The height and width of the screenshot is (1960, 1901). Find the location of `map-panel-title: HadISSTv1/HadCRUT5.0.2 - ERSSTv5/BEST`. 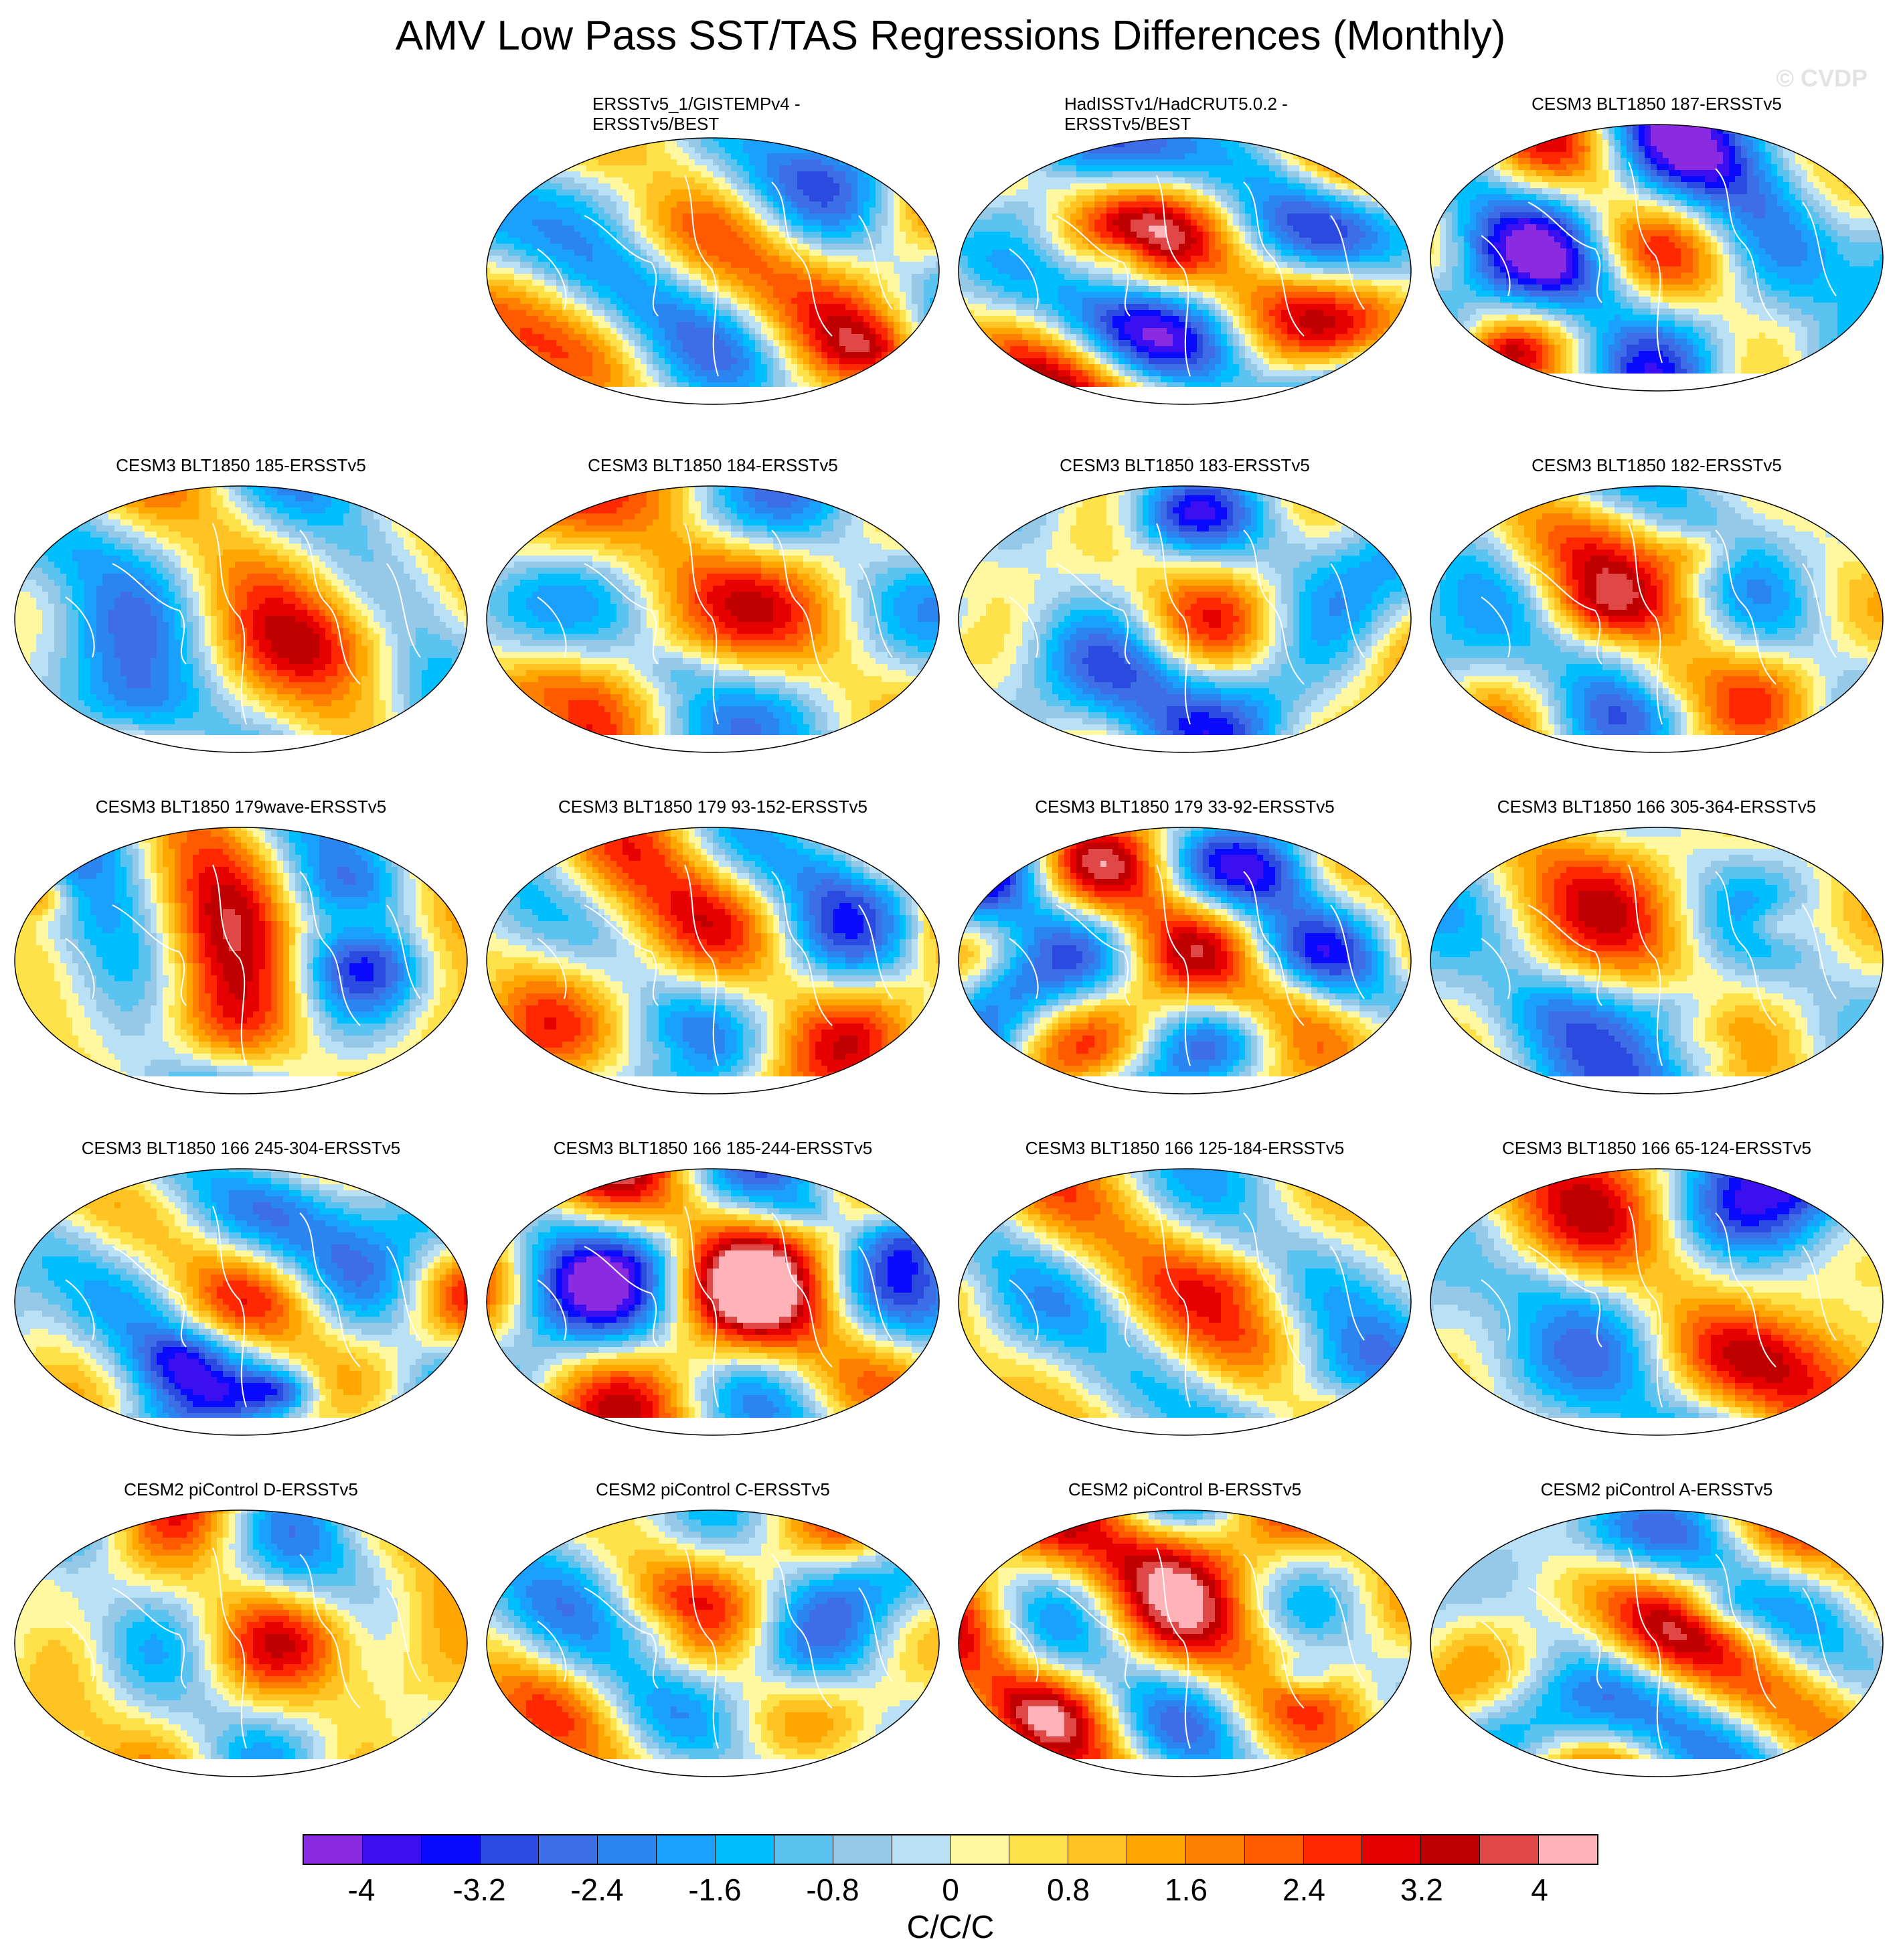

map-panel-title: HadISSTv1/HadCRUT5.0.2 - ERSSTv5/BEST is located at coordinates (1238, 114).